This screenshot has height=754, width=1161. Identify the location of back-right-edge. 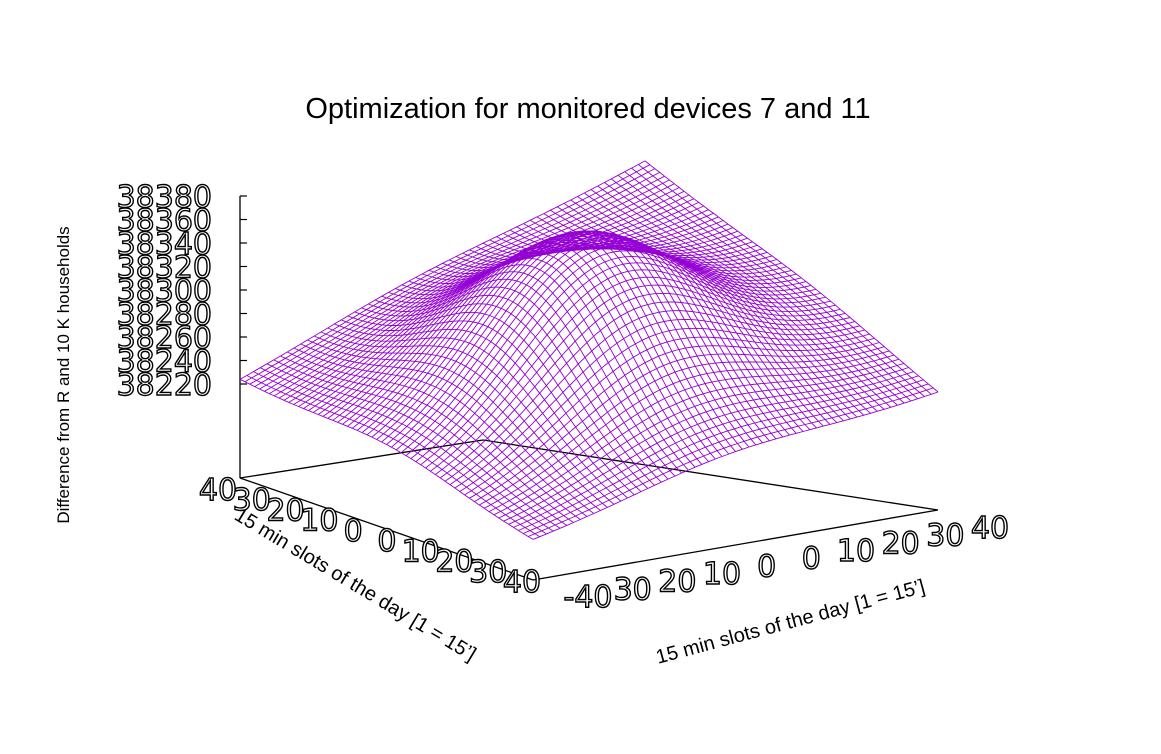
(710, 475).